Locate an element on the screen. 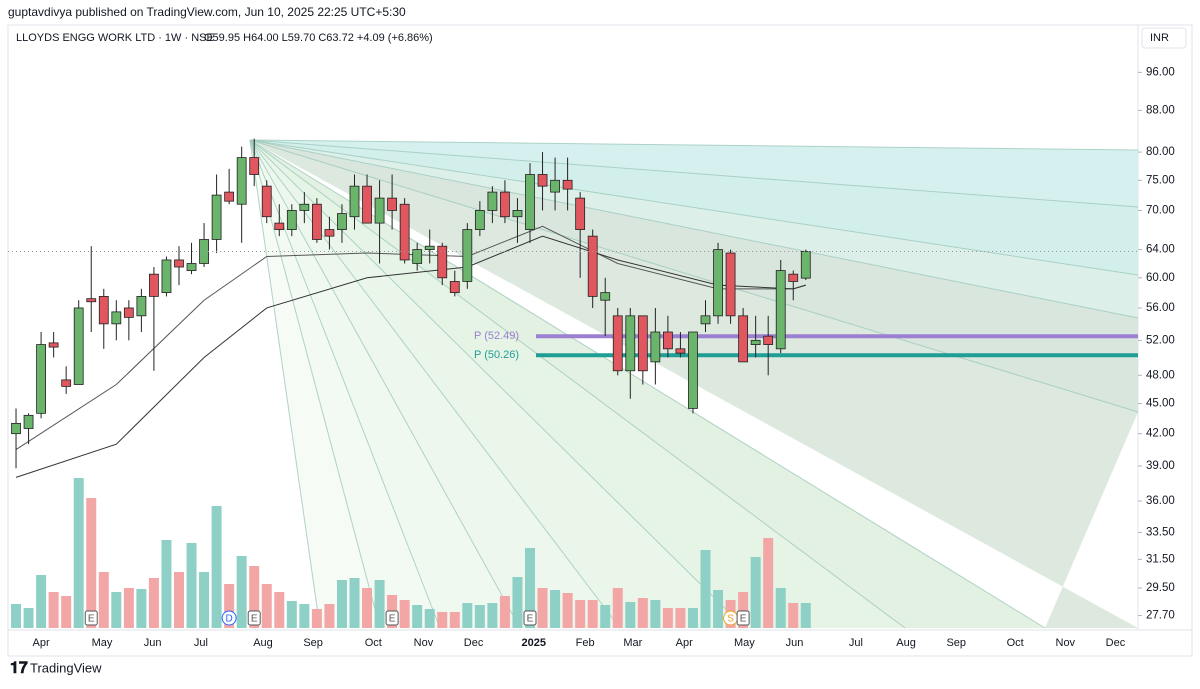 The width and height of the screenshot is (1200, 689). y-tick-label: 56.00 is located at coordinates (1160, 308).